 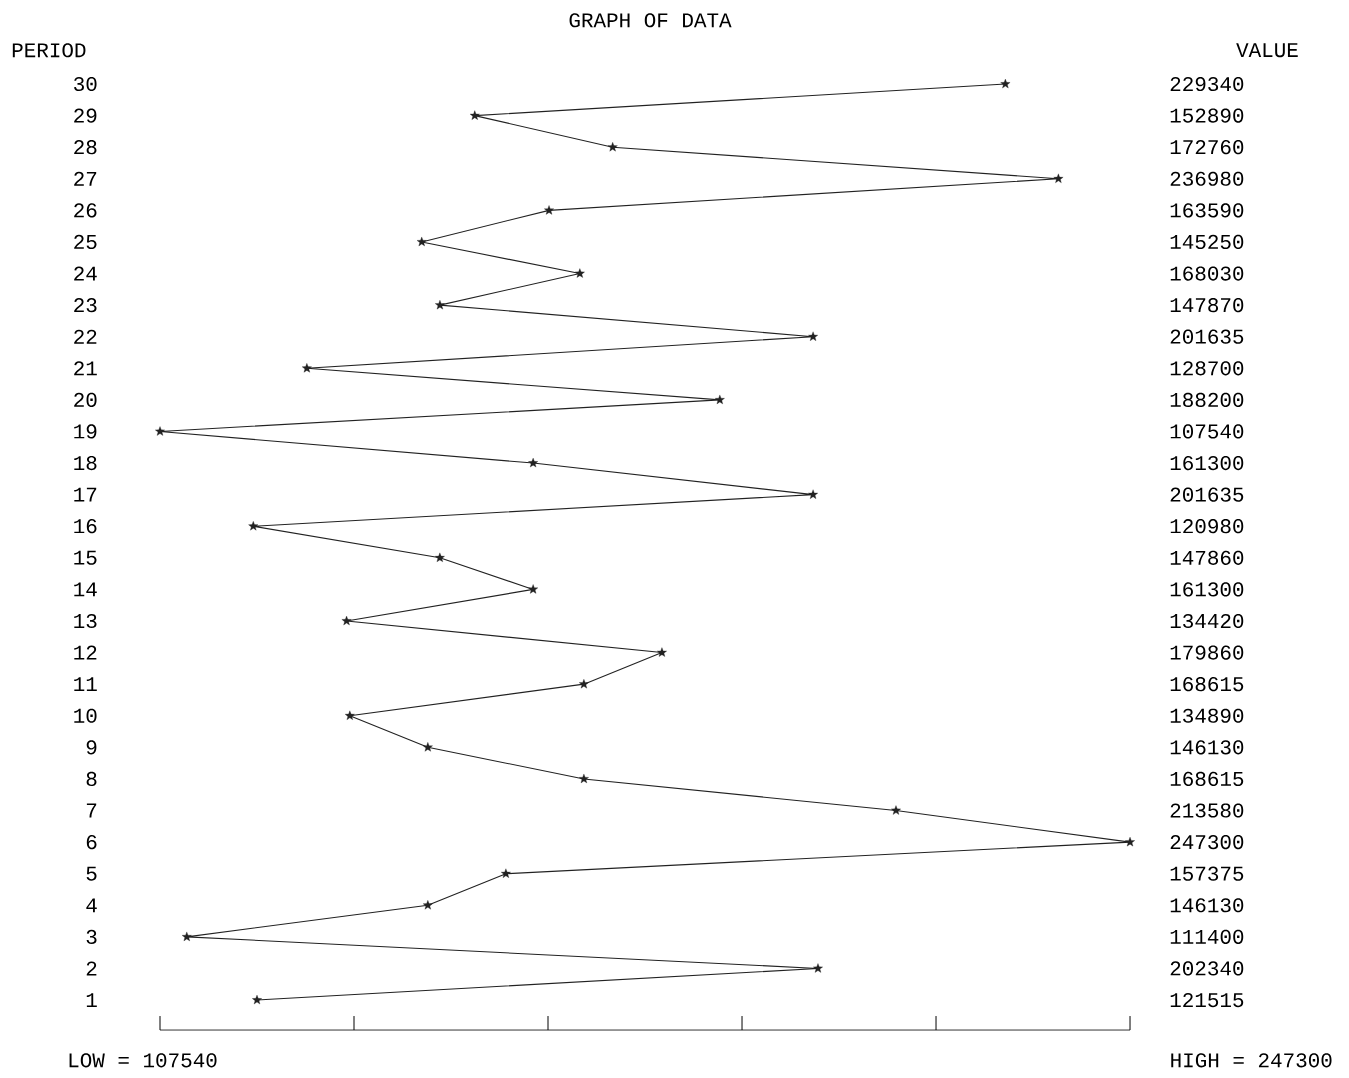 I want to click on data-label: 172760, so click(x=1207, y=147).